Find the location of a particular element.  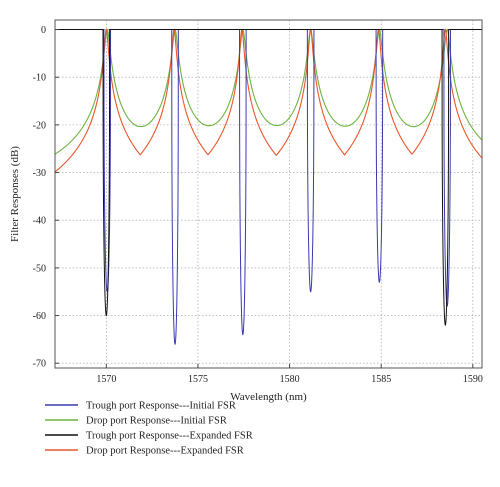

x-tick-label: 1570 is located at coordinates (106, 379).